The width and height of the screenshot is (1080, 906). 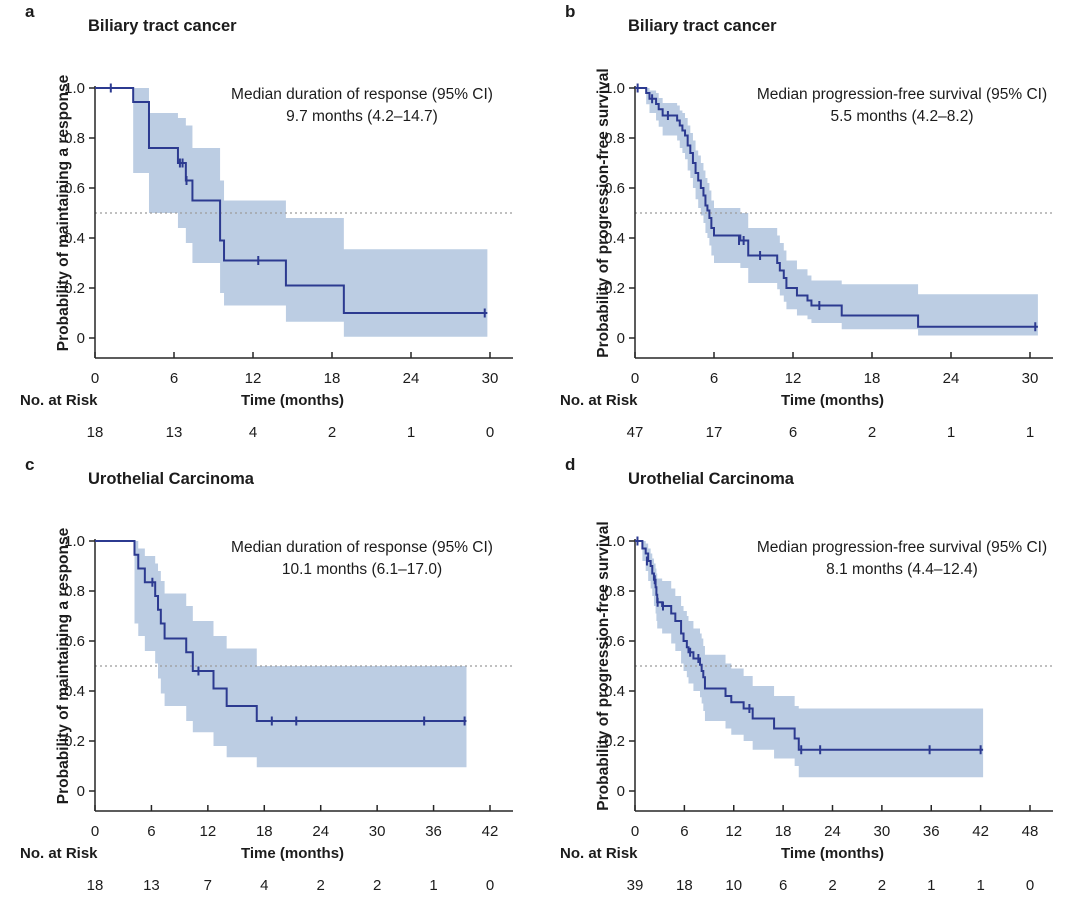 I want to click on x-tick-labels: 0 6 12 18 24 30 36 42 48, so click(x=834, y=822).